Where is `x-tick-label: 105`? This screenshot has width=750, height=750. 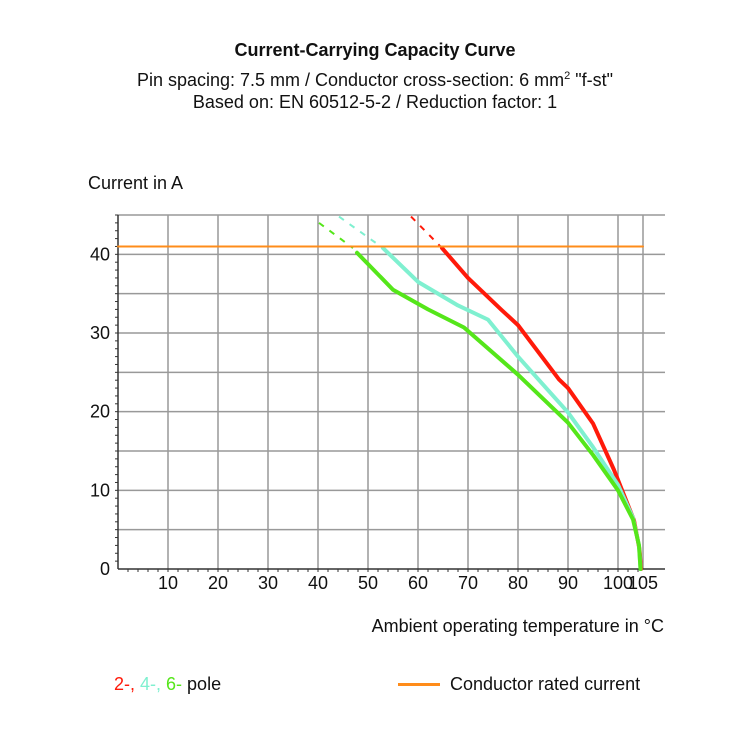 x-tick-label: 105 is located at coordinates (643, 583).